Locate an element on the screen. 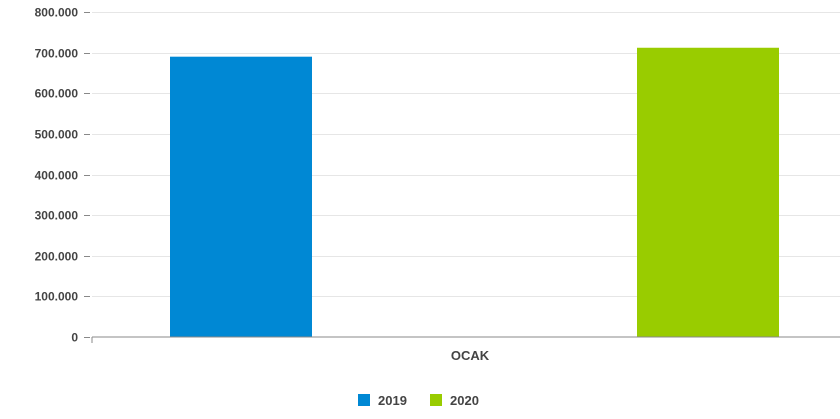  x-axis: OCAK is located at coordinates (465, 349).